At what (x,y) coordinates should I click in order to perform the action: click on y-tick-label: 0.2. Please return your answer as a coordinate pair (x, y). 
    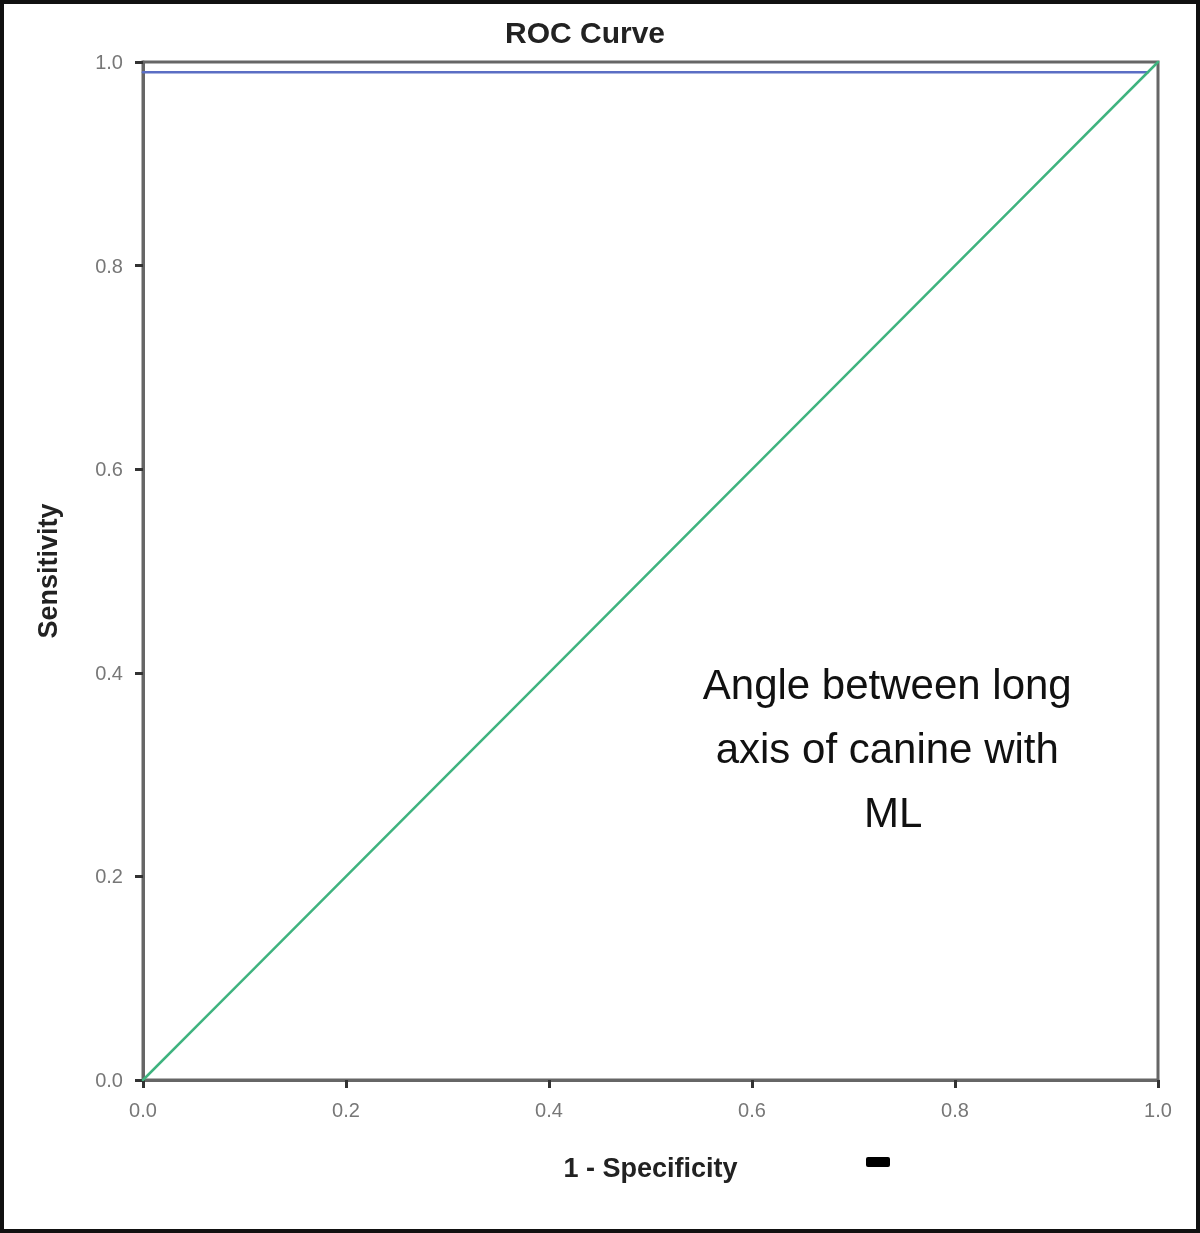
    Looking at the image, I should click on (109, 876).